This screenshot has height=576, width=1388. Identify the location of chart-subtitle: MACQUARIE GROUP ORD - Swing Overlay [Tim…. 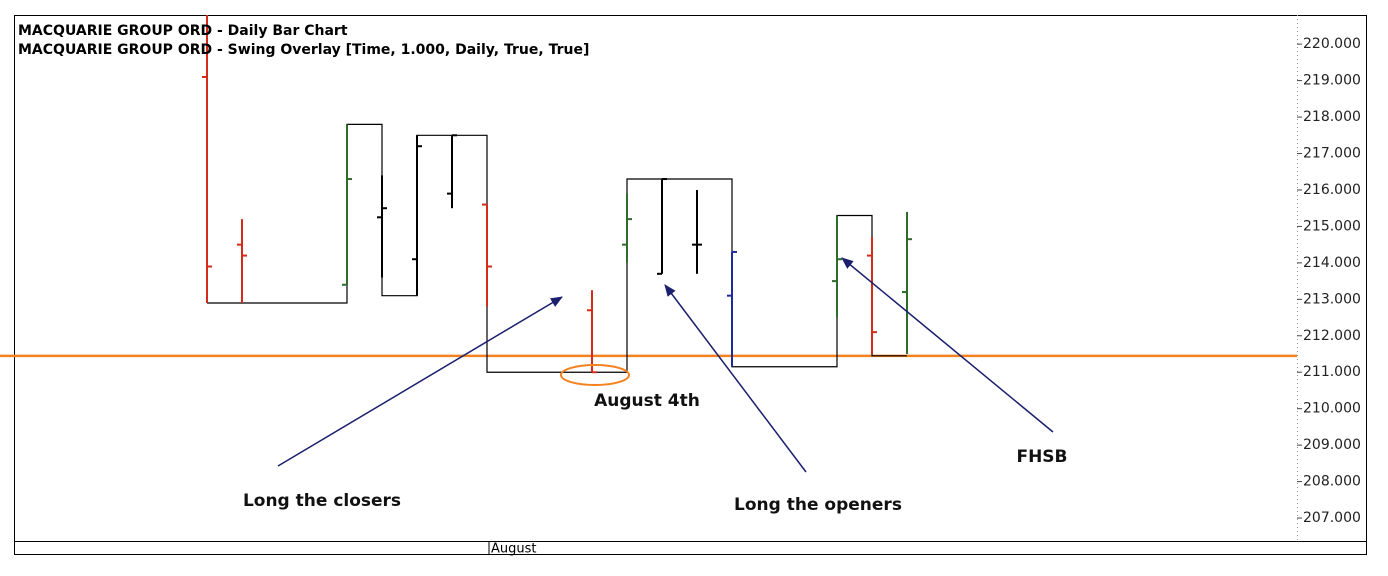
(303, 50).